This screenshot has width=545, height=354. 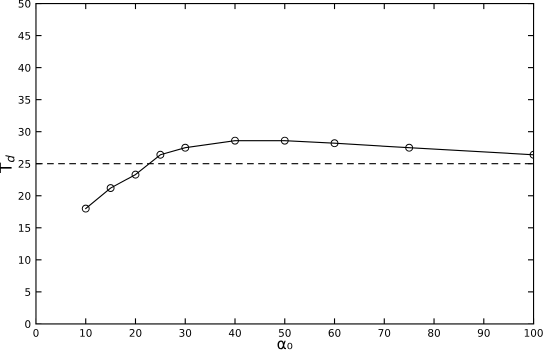 What do you see at coordinates (136, 332) in the screenshot?
I see `x-tick-label: 20` at bounding box center [136, 332].